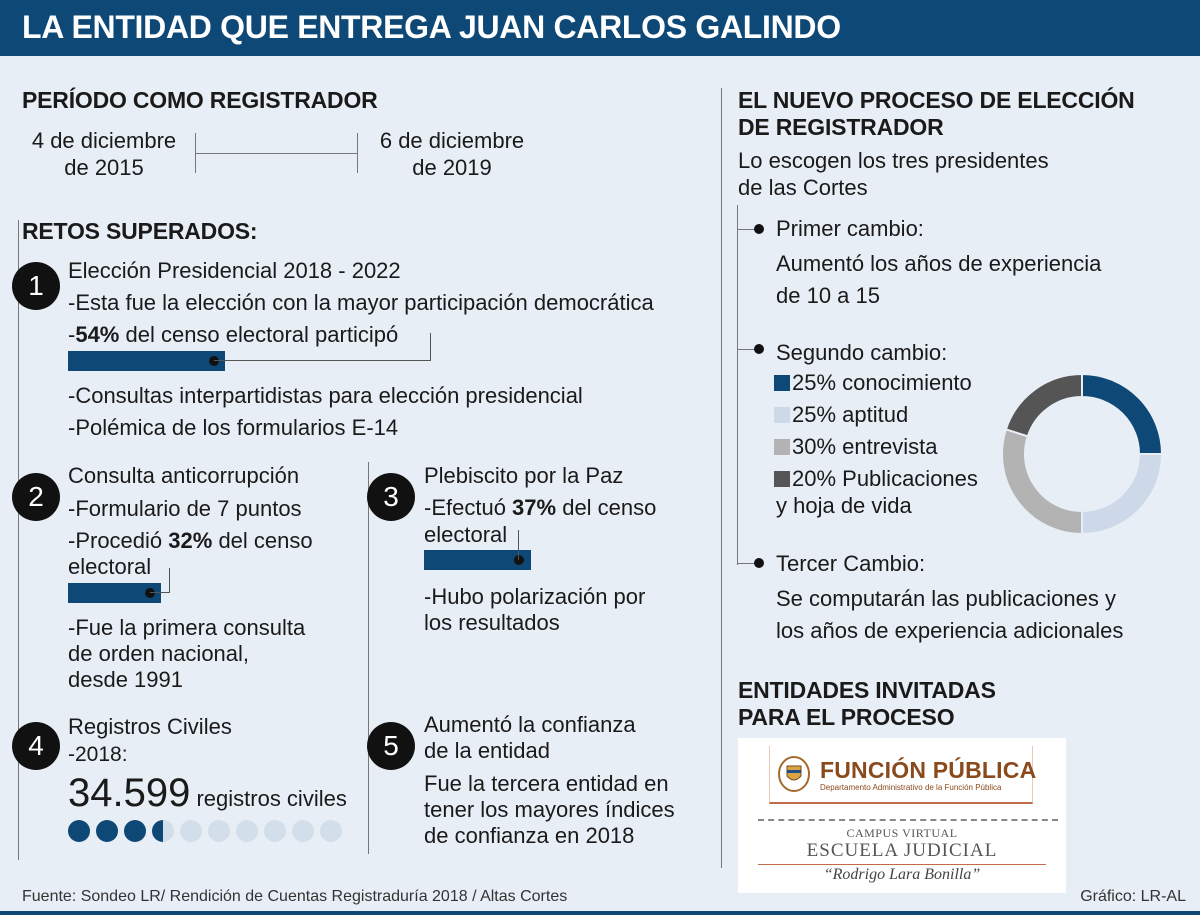 The height and width of the screenshot is (915, 1200). What do you see at coordinates (140, 231) in the screenshot?
I see `retos-heading: RETOS SUPERADOS:` at bounding box center [140, 231].